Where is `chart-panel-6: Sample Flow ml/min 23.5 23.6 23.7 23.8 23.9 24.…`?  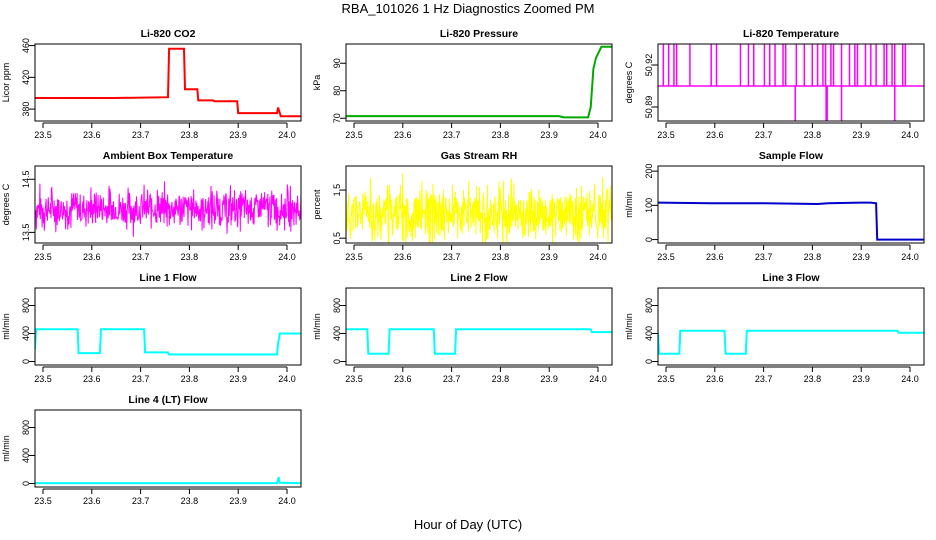
chart-panel-6: Sample Flow ml/min 23.5 23.6 23.7 23.8 23.9 24.… is located at coordinates (774, 206).